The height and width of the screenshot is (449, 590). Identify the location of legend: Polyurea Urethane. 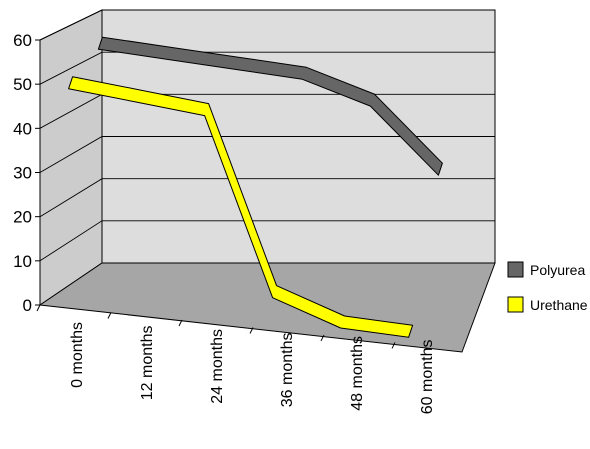
(547, 287).